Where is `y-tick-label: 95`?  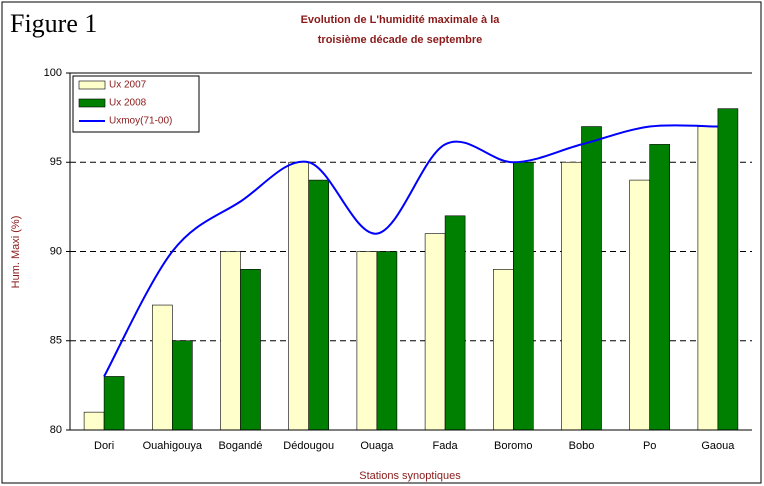
y-tick-label: 95 is located at coordinates (56, 162).